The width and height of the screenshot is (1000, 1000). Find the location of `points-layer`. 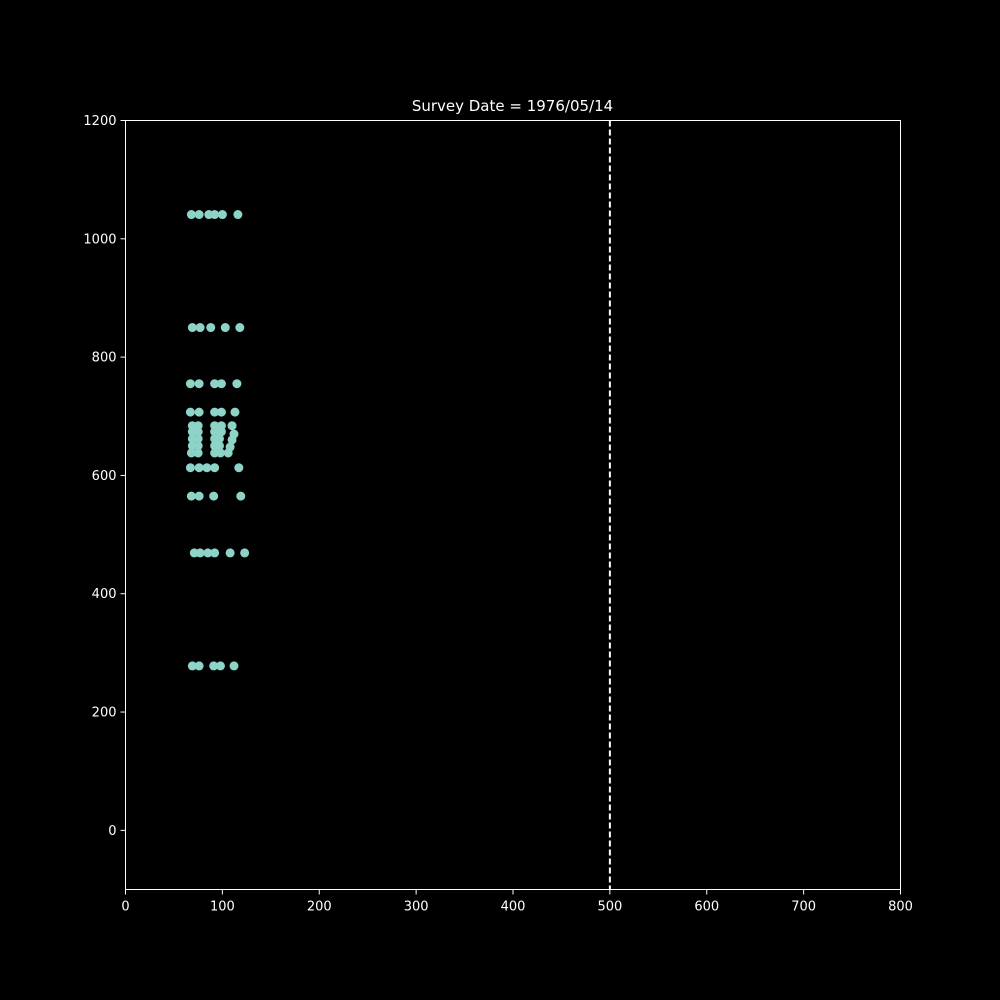

points-layer is located at coordinates (217, 440).